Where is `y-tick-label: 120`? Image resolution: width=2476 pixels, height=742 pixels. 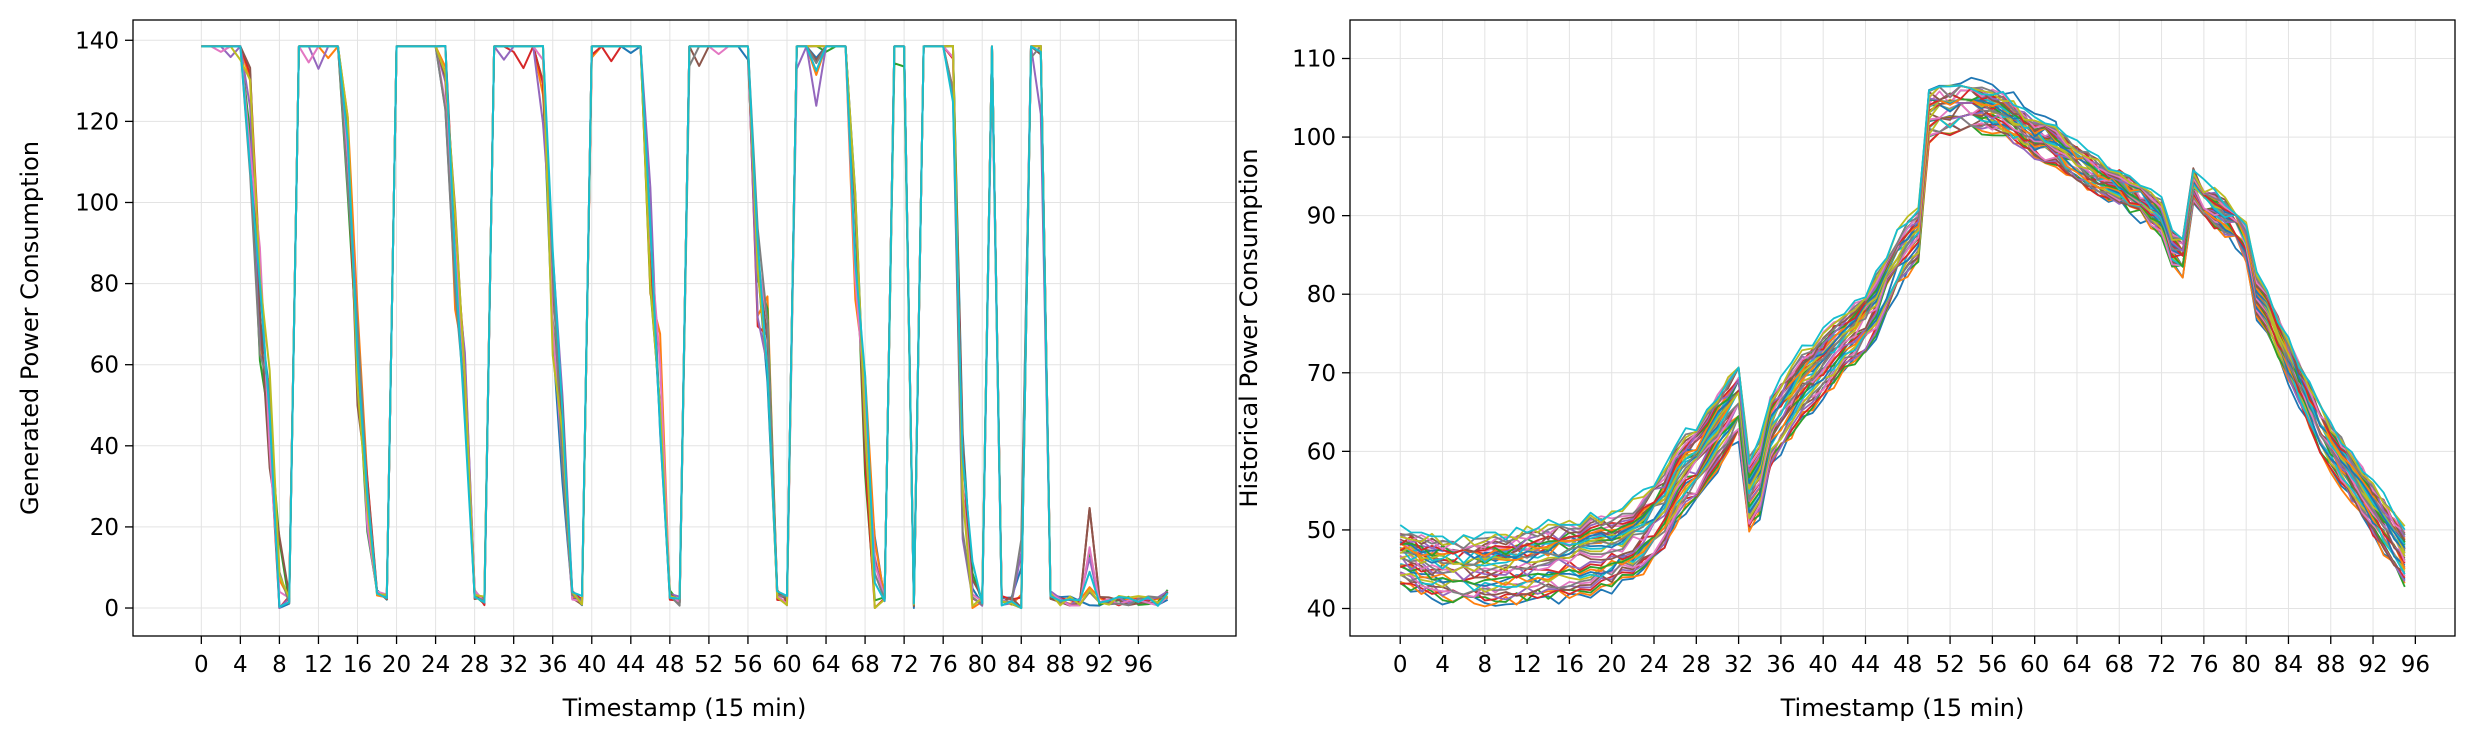
y-tick-label: 120 is located at coordinates (97, 122).